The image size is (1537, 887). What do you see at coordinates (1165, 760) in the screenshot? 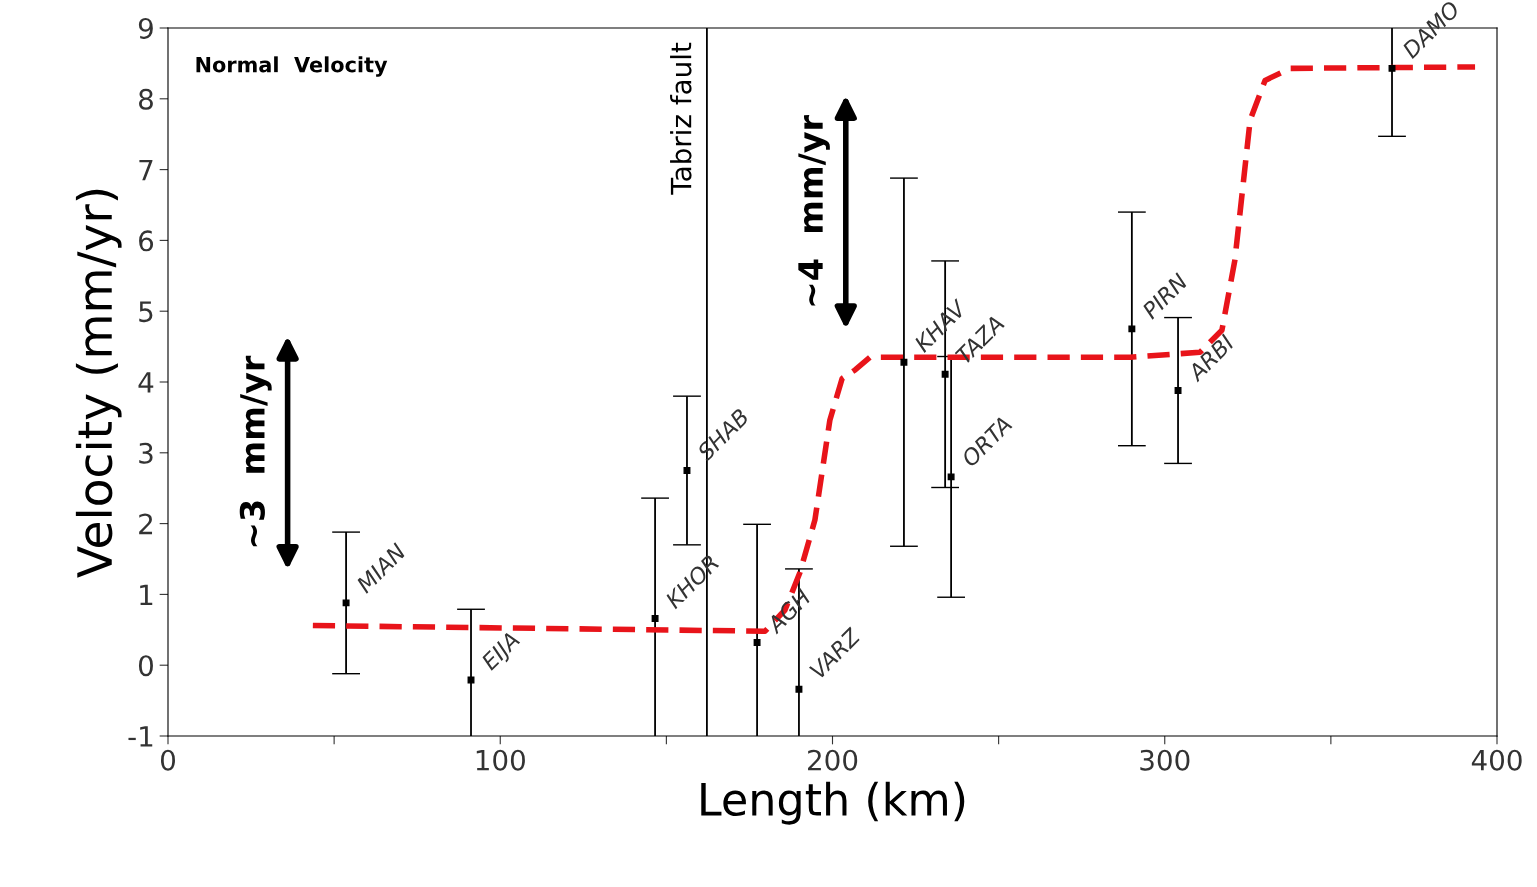
I see `x-tick-label: 300` at bounding box center [1165, 760].